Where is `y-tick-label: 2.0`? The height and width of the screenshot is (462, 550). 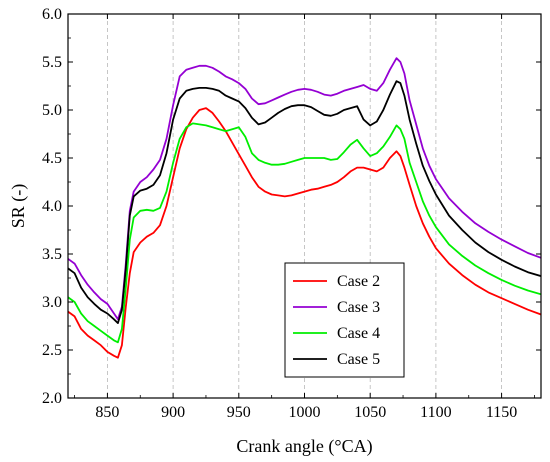 y-tick-label: 2.0 is located at coordinates (52, 398).